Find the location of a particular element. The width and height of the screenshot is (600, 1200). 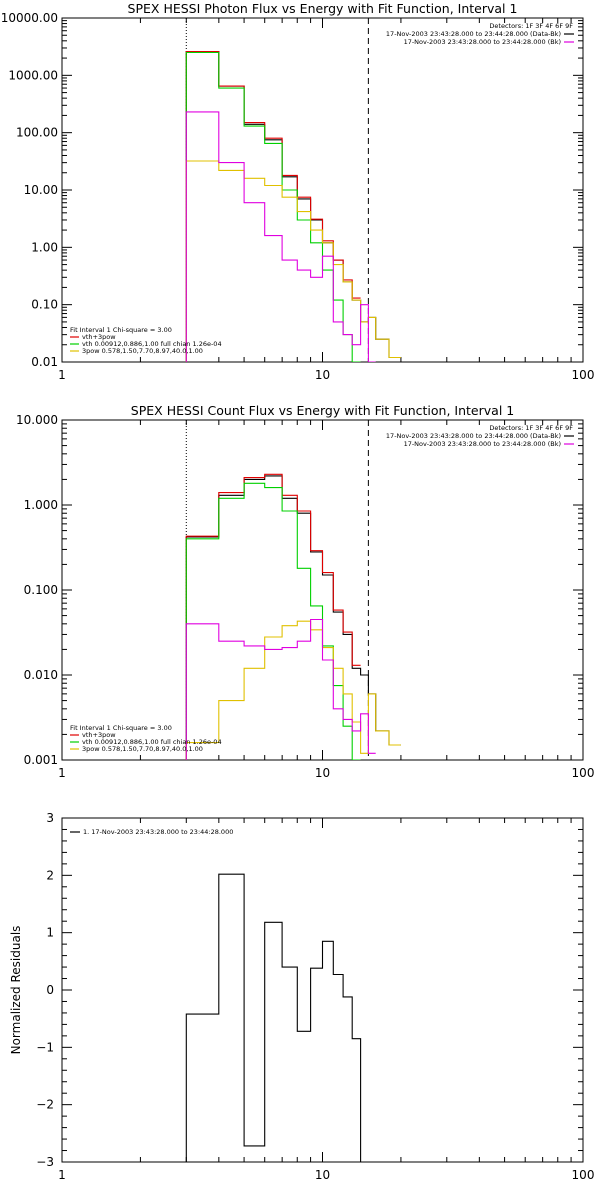

y-tick-label: −3 is located at coordinates (45, 1162).